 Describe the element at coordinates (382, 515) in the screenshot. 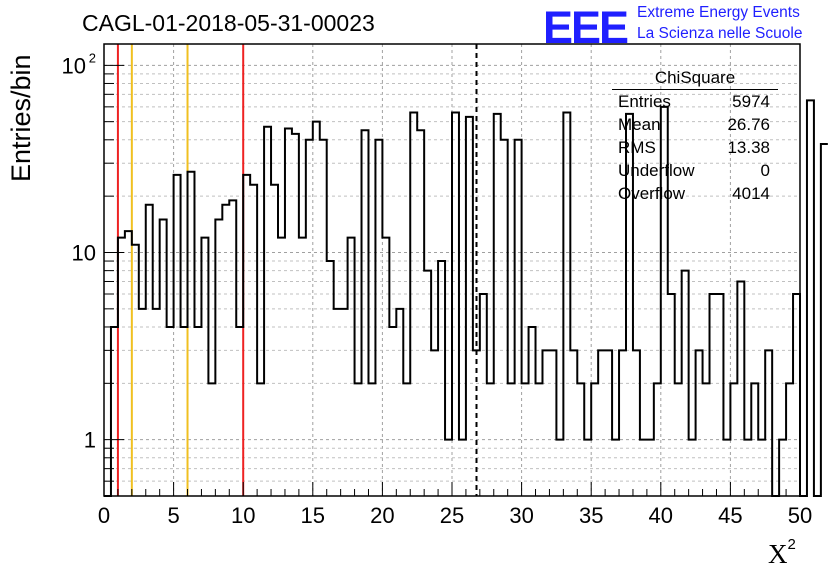

I see `x-tick-label: 20` at that location.